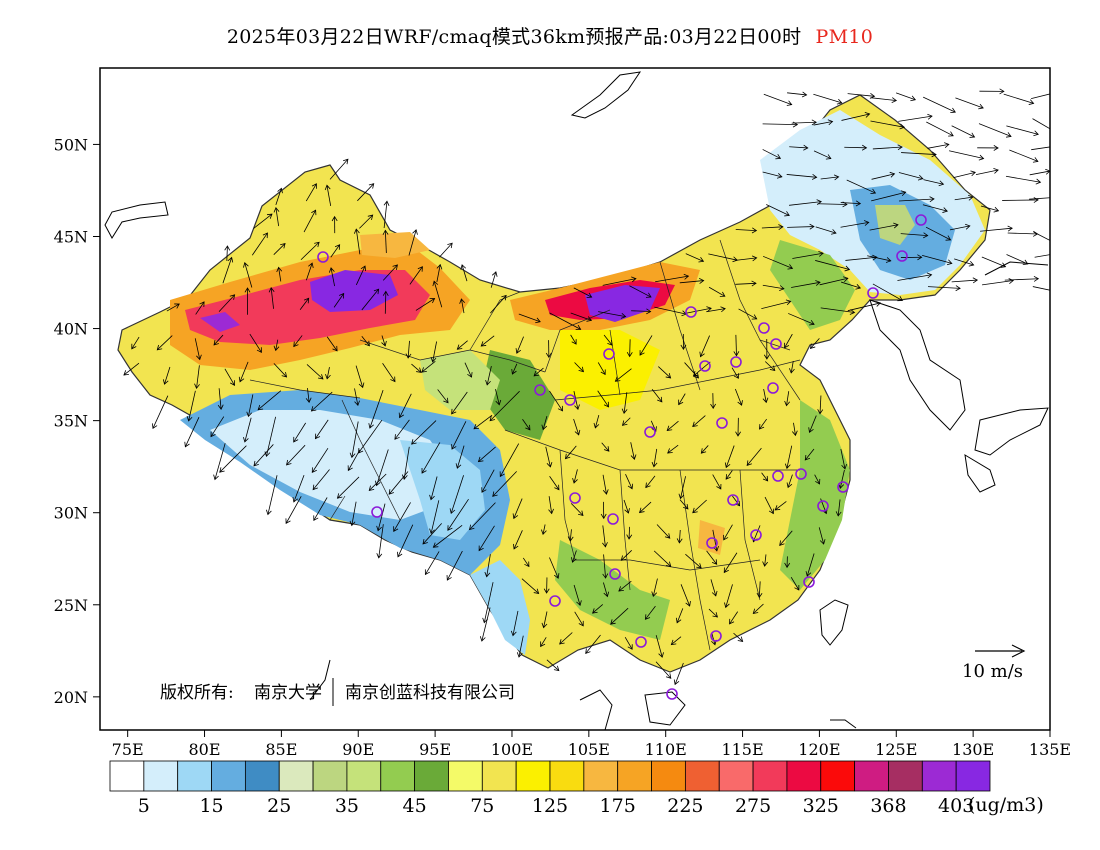 This screenshot has height=850, width=1100. Describe the element at coordinates (615, 574) in the screenshot. I see `city-marker` at that location.